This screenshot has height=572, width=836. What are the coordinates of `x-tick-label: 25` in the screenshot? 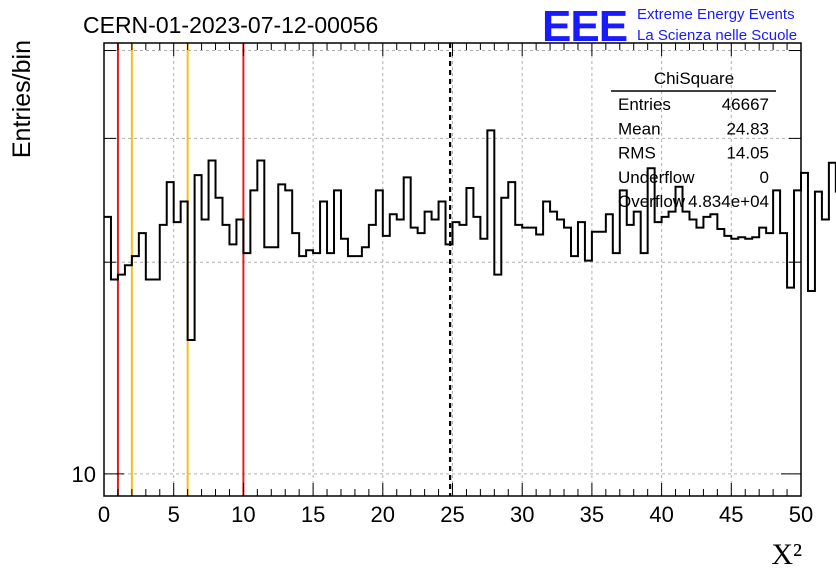 It's located at (452, 514).